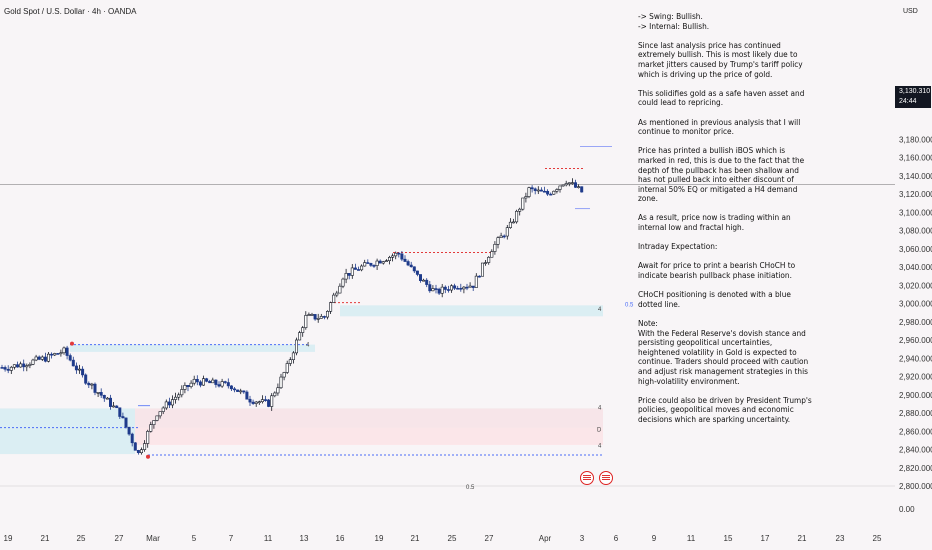 Image resolution: width=932 pixels, height=550 pixels. Describe the element at coordinates (678, 246) in the screenshot. I see `note-heading: Intraday Expectation:` at that location.